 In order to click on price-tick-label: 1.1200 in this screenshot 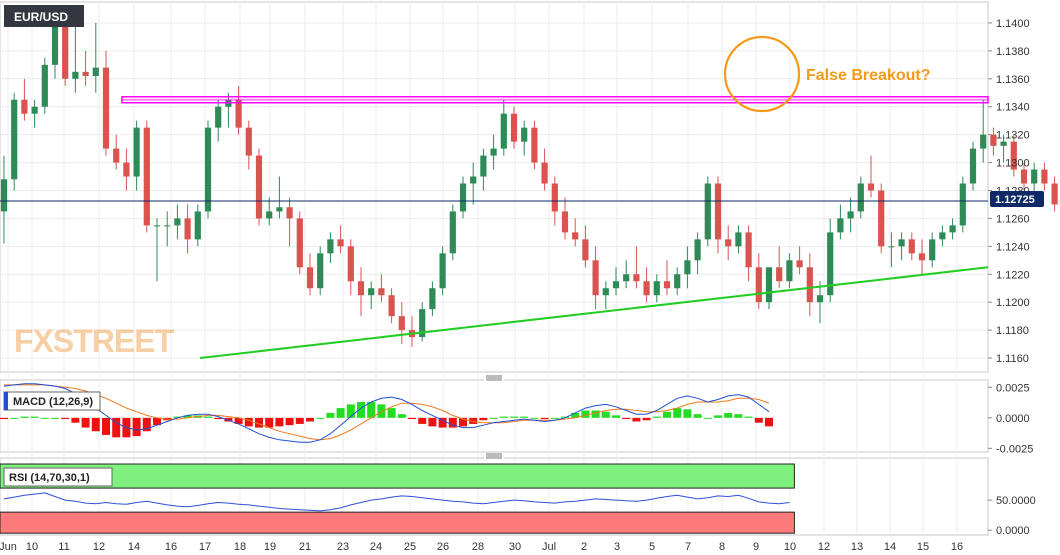, I will do `click(1013, 303)`.